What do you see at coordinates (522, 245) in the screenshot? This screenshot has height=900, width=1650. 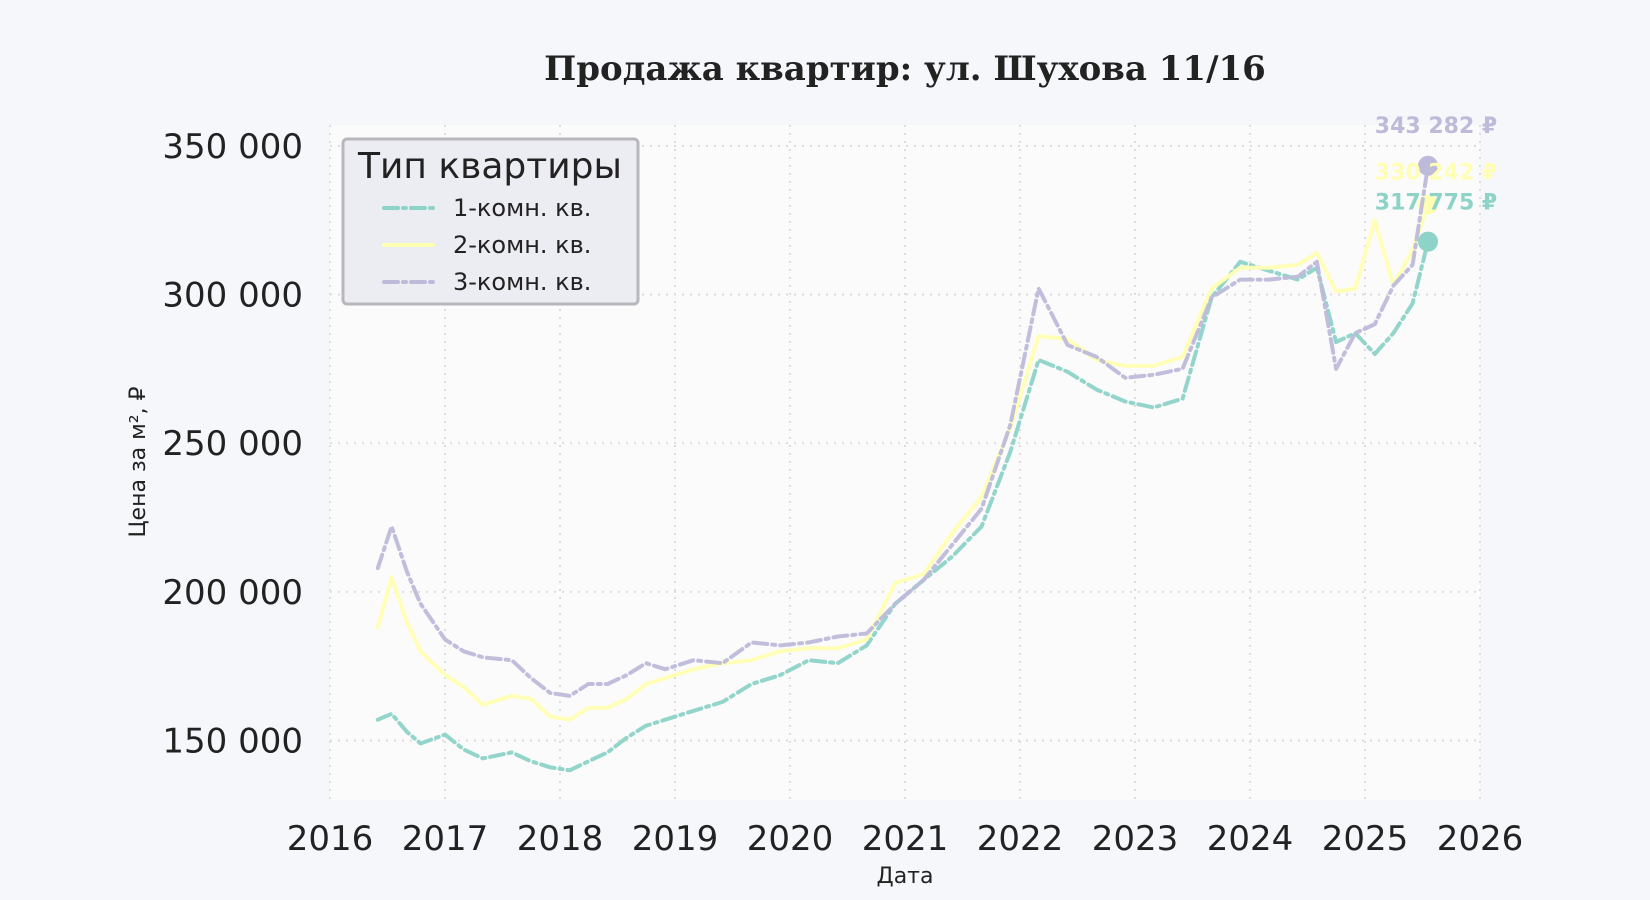 I see `legend-label-2: 2-комн. кв.` at bounding box center [522, 245].